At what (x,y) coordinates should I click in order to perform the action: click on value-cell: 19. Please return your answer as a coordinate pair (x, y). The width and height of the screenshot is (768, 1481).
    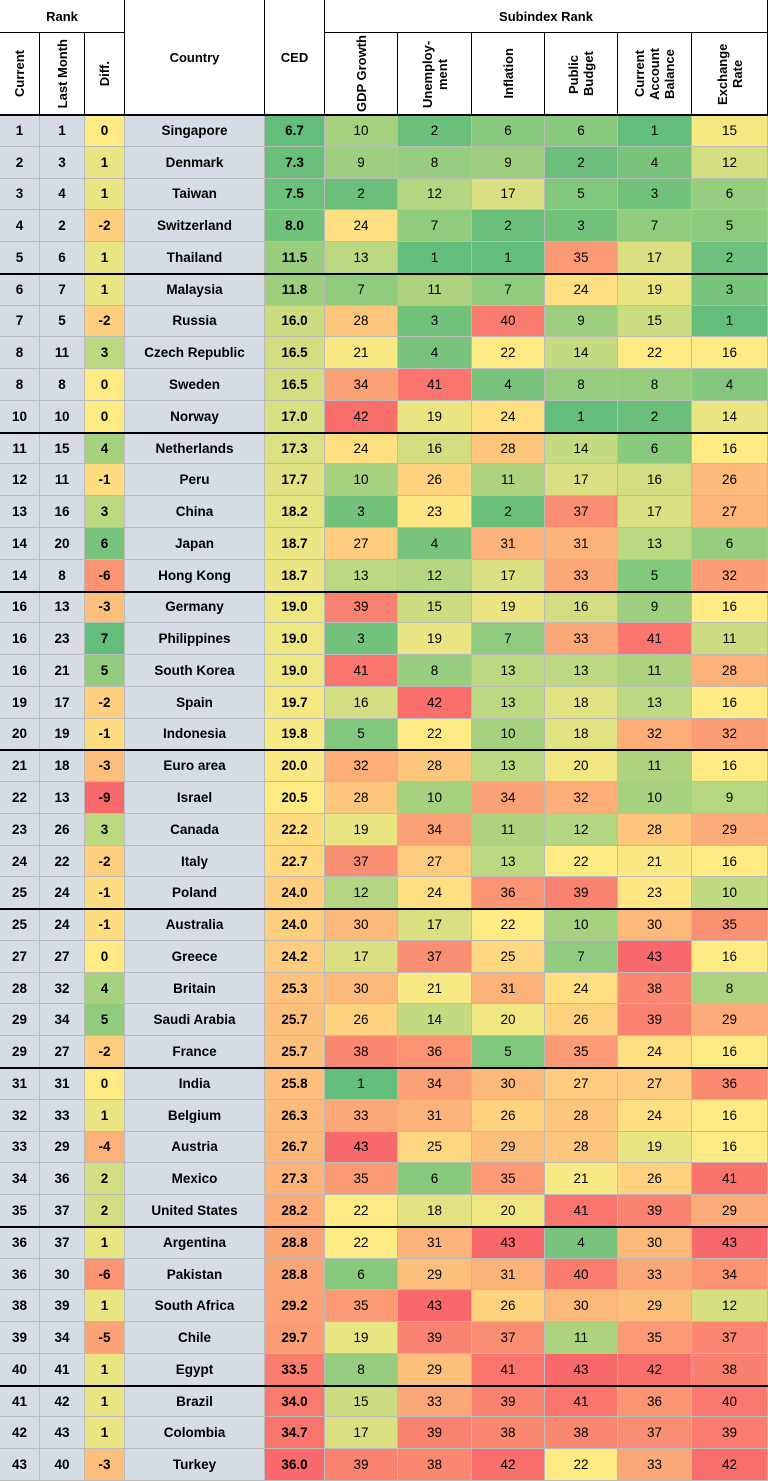
    Looking at the image, I should click on (655, 1147).